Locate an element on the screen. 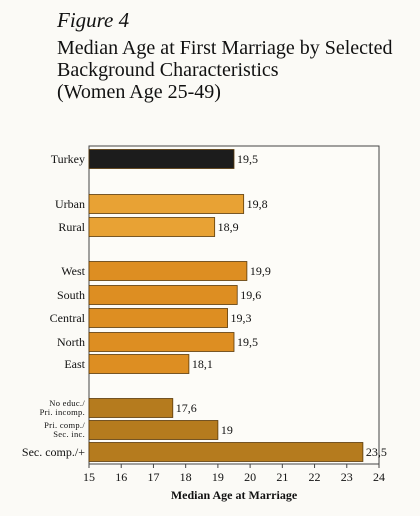  bar-north is located at coordinates (161, 342).